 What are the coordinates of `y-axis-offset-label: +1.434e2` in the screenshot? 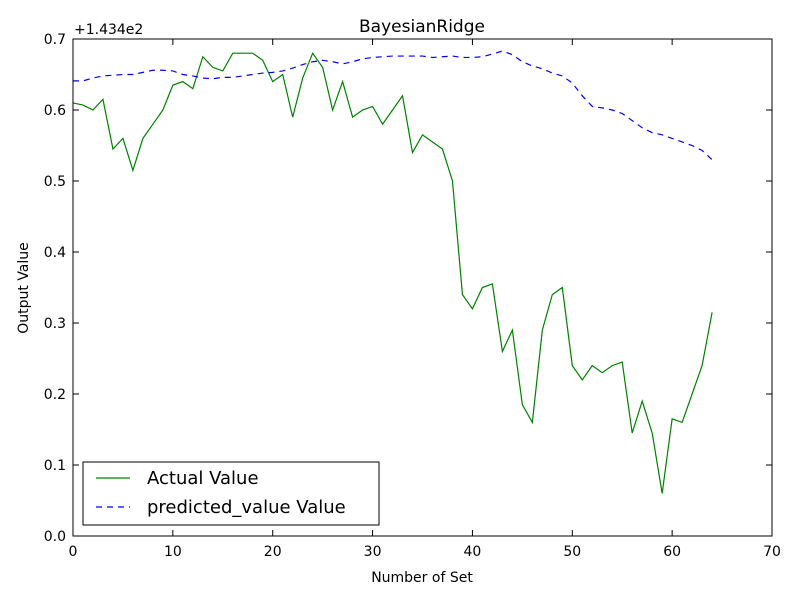 It's located at (108, 30).